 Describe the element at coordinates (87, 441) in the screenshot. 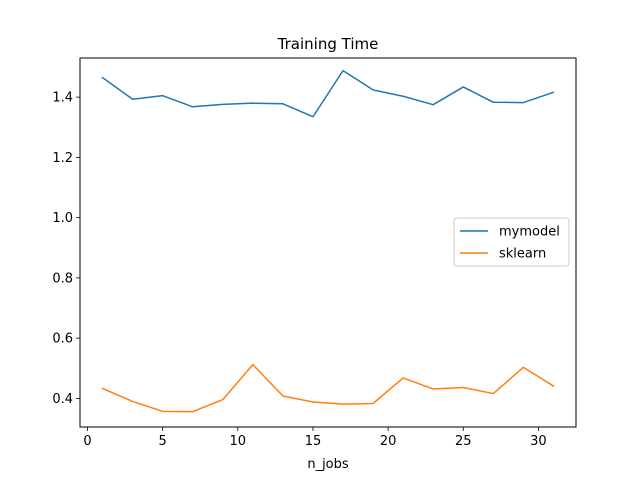

I see `x-tick-label: 0` at that location.